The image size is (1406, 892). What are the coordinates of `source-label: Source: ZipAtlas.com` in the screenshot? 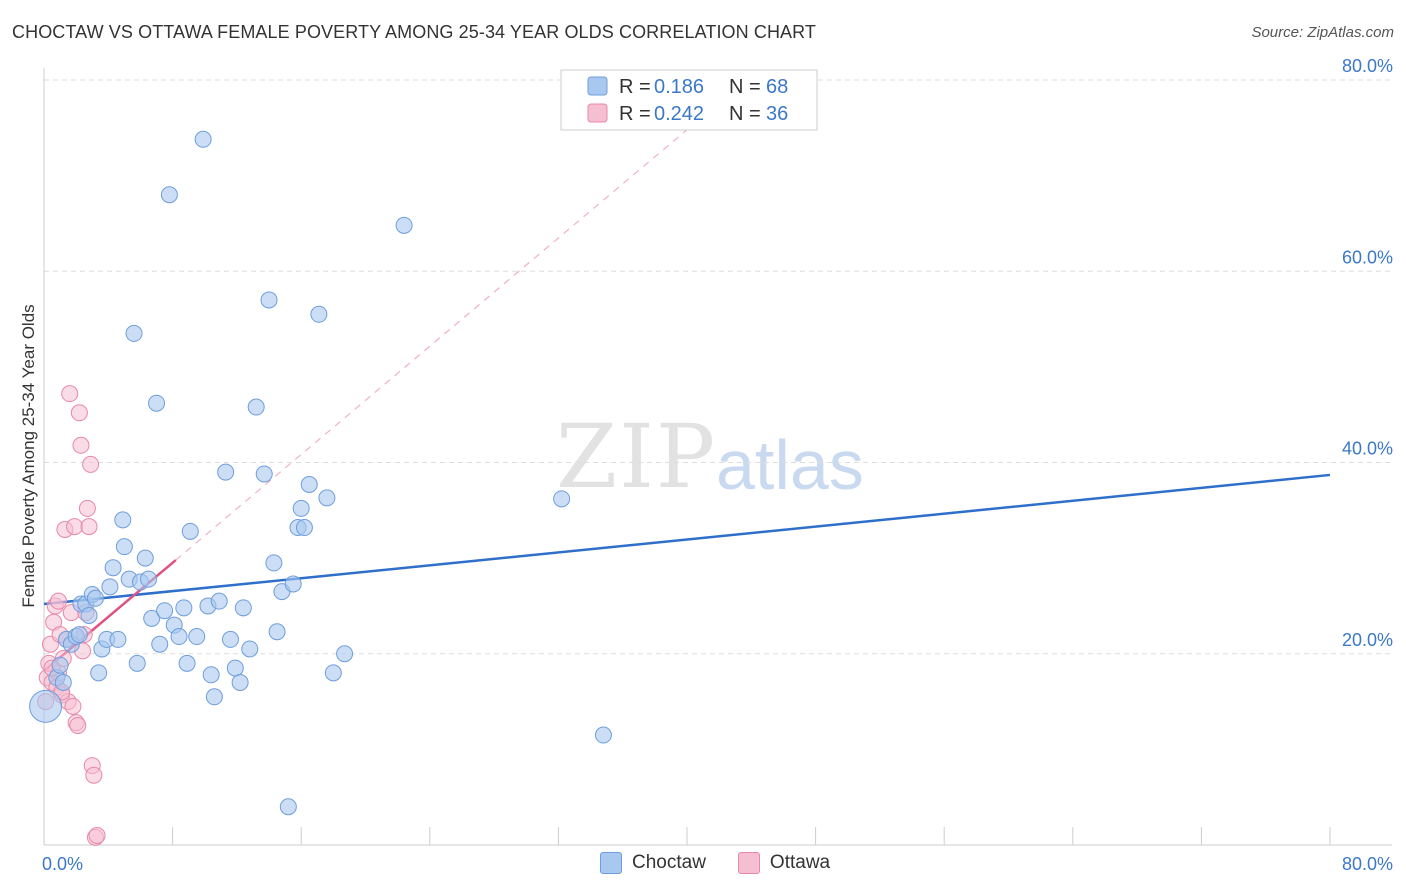 It's located at (1322, 32).